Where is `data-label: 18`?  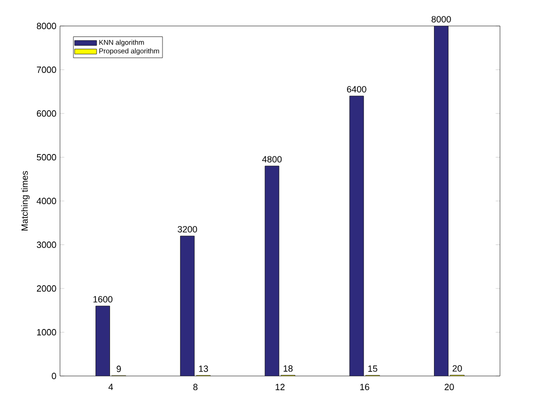 data-label: 18 is located at coordinates (288, 368).